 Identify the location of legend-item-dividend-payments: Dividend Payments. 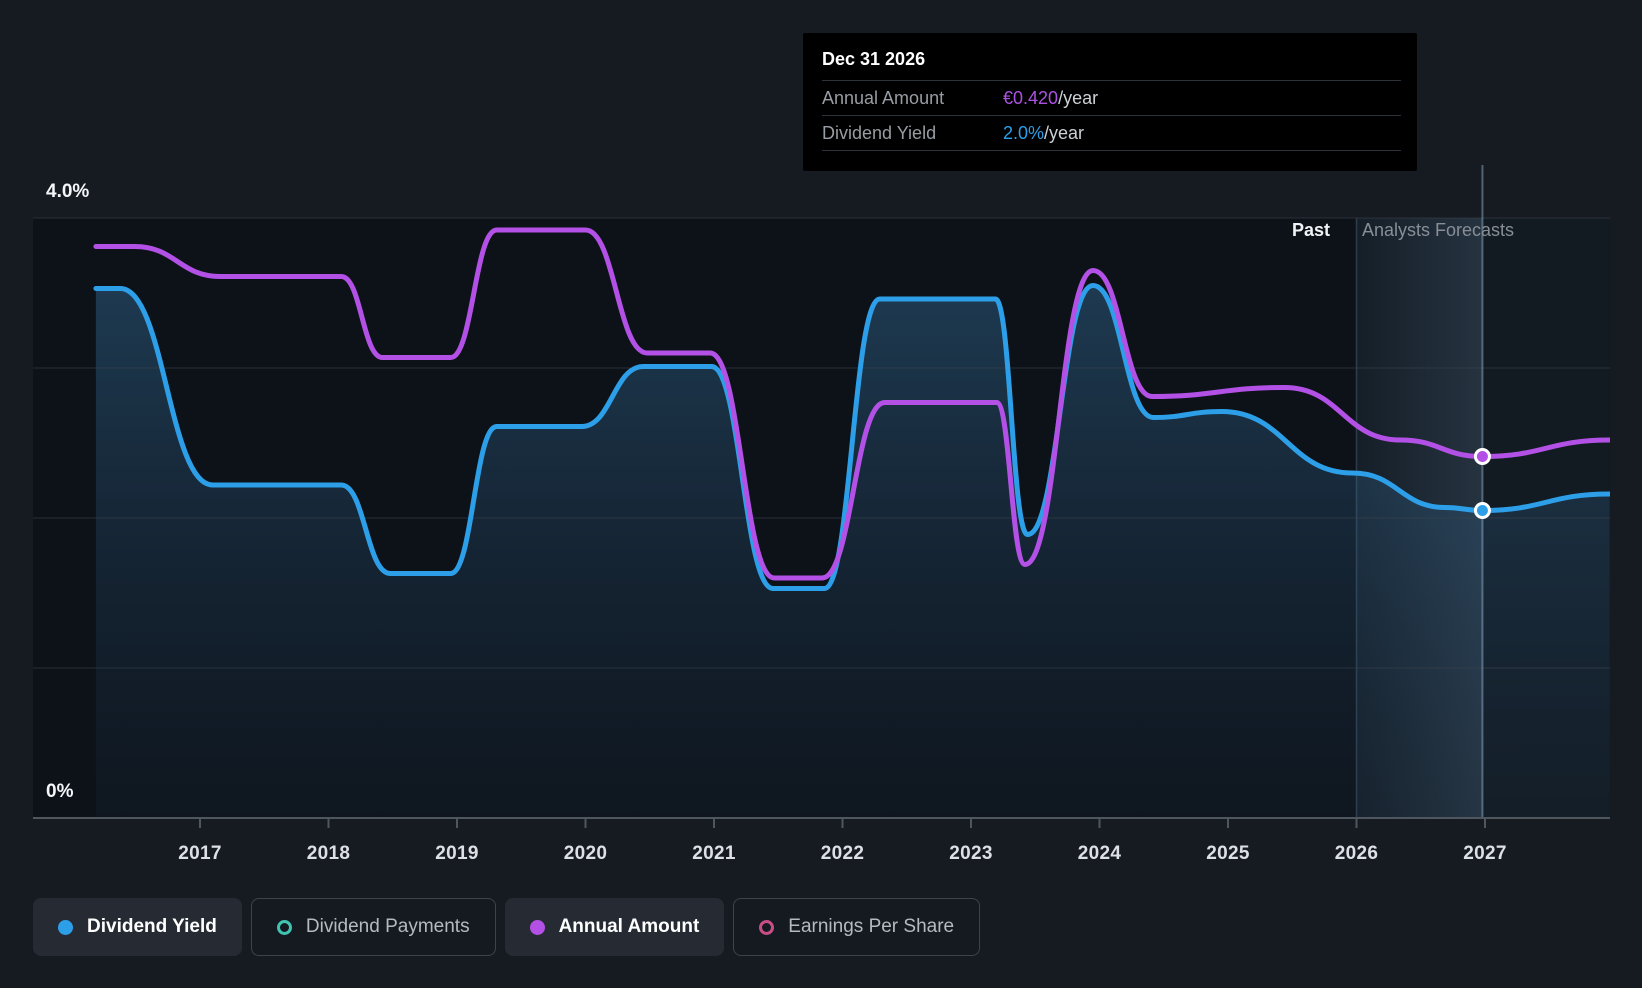
(373, 927).